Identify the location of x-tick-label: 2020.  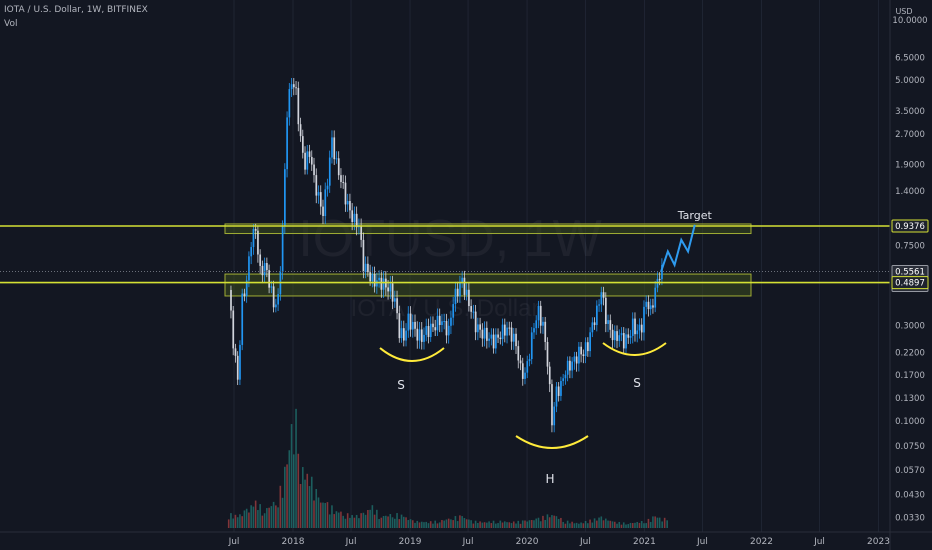
(527, 542).